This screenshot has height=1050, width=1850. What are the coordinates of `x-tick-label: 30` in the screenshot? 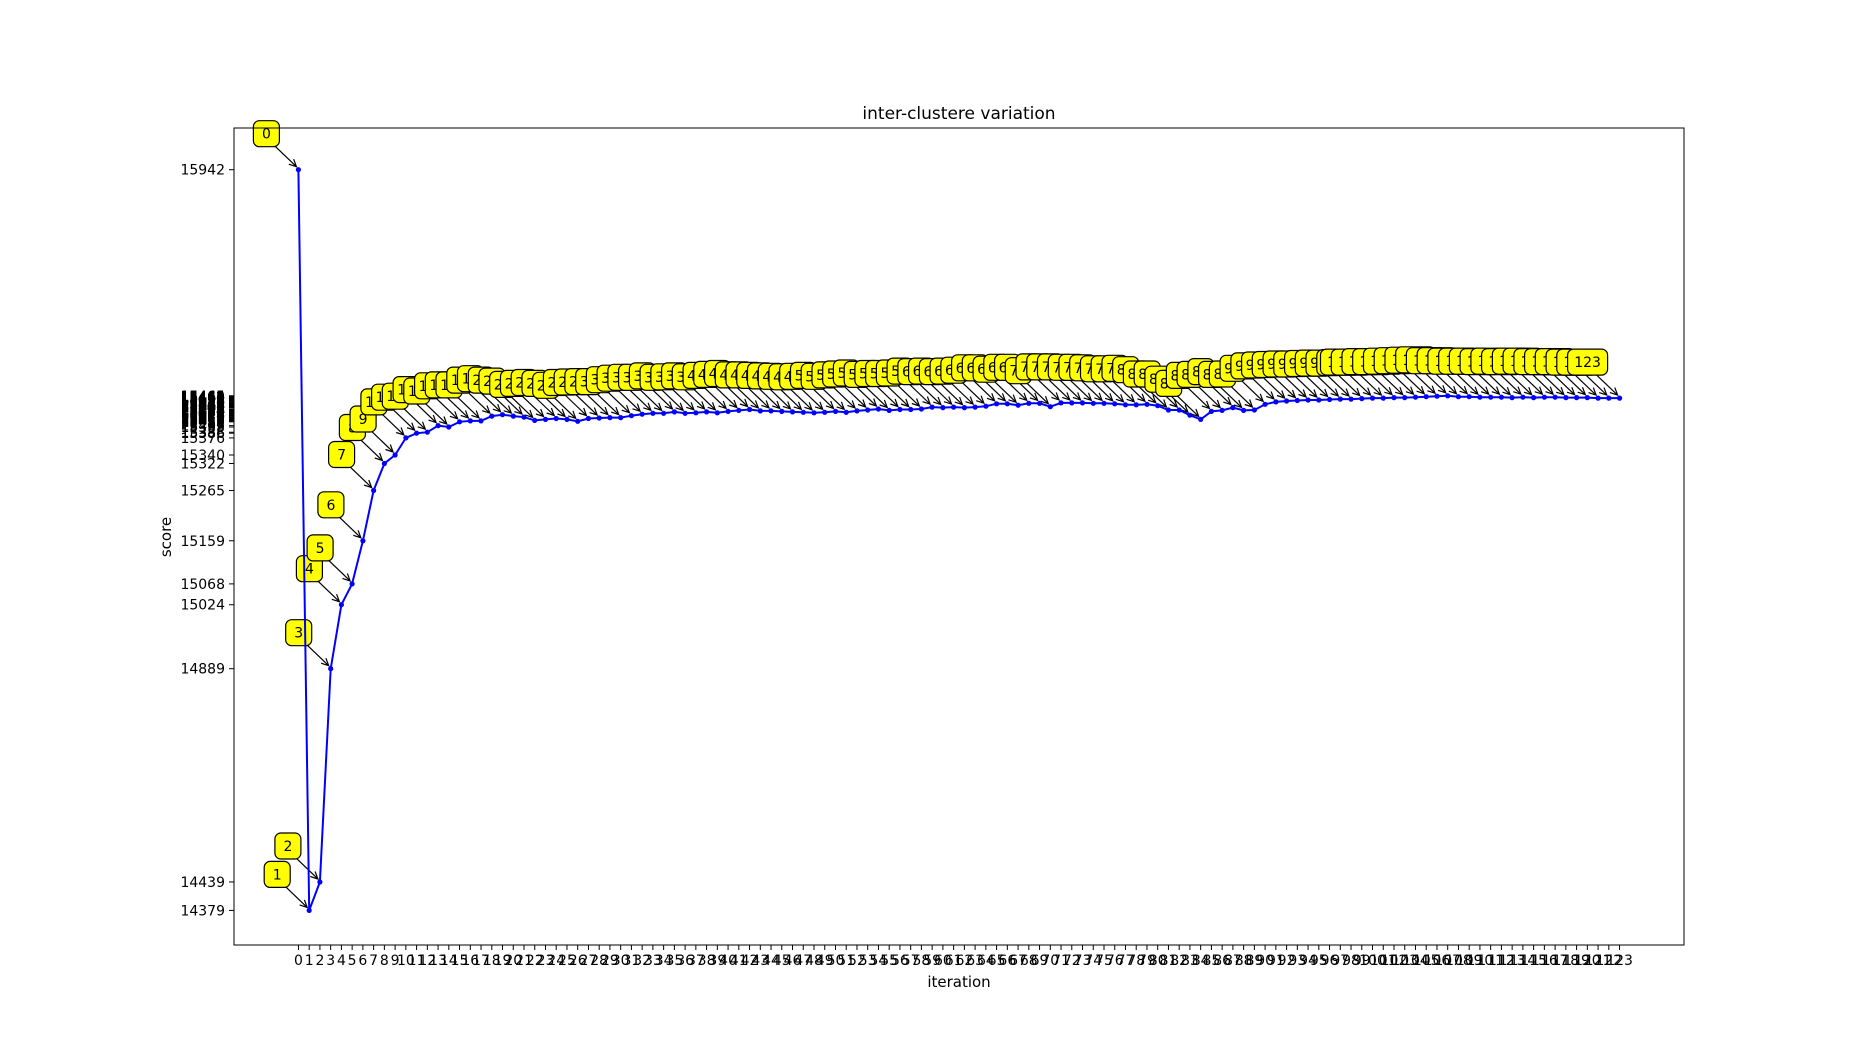 It's located at (621, 961).